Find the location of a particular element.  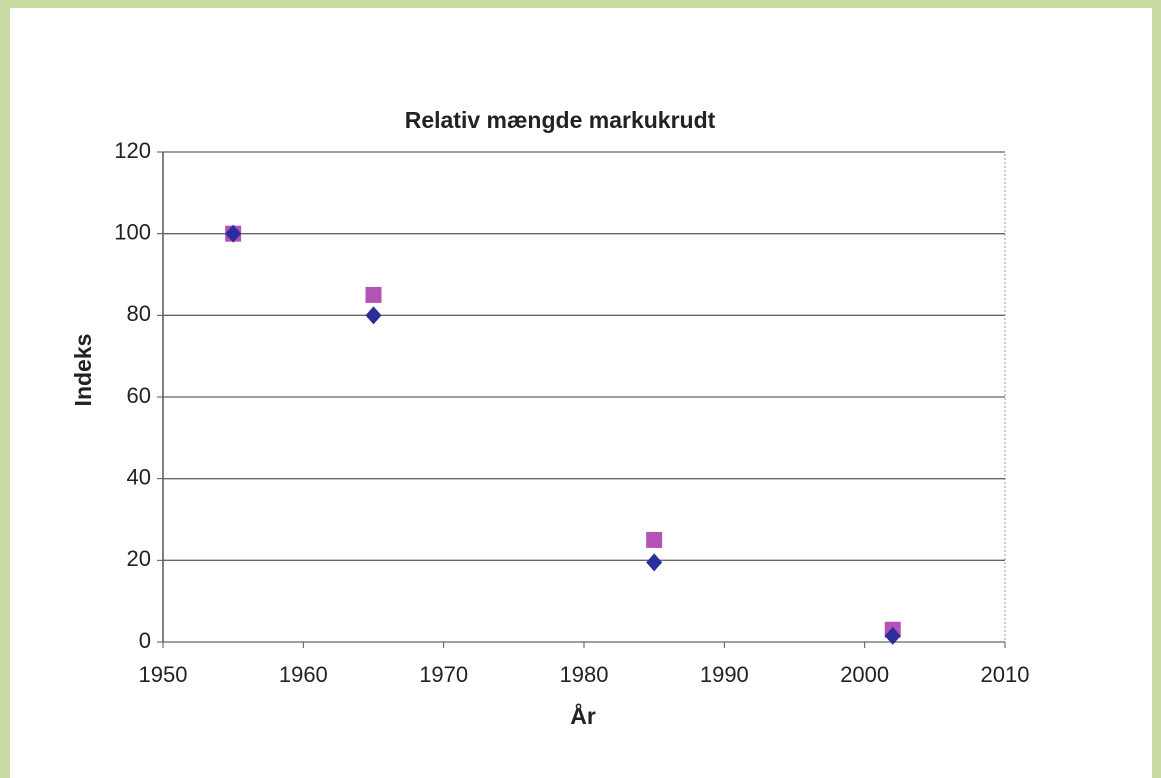

y-tick-label: 80 is located at coordinates (139, 313).